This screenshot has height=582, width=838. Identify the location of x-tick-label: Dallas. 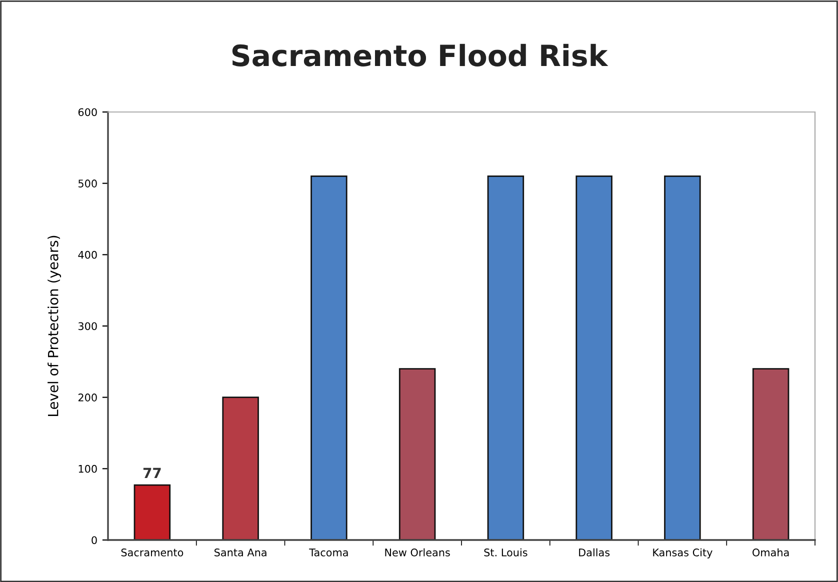
(594, 552).